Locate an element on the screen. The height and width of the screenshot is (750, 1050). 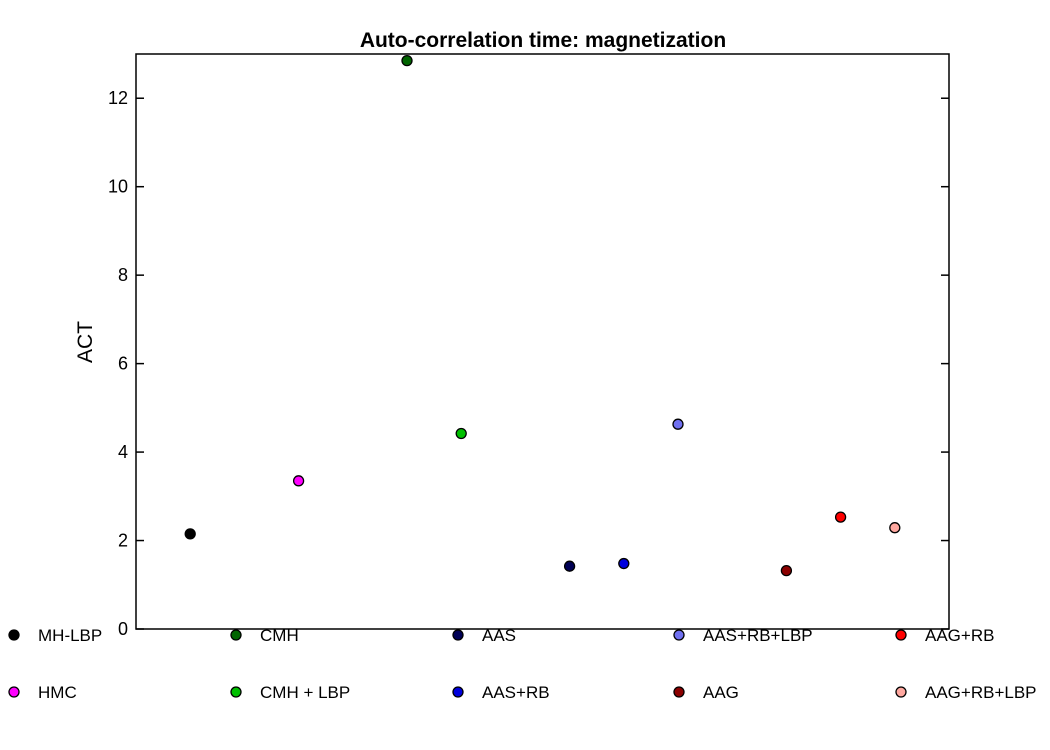
y-tick-label: 4 is located at coordinates (123, 452).